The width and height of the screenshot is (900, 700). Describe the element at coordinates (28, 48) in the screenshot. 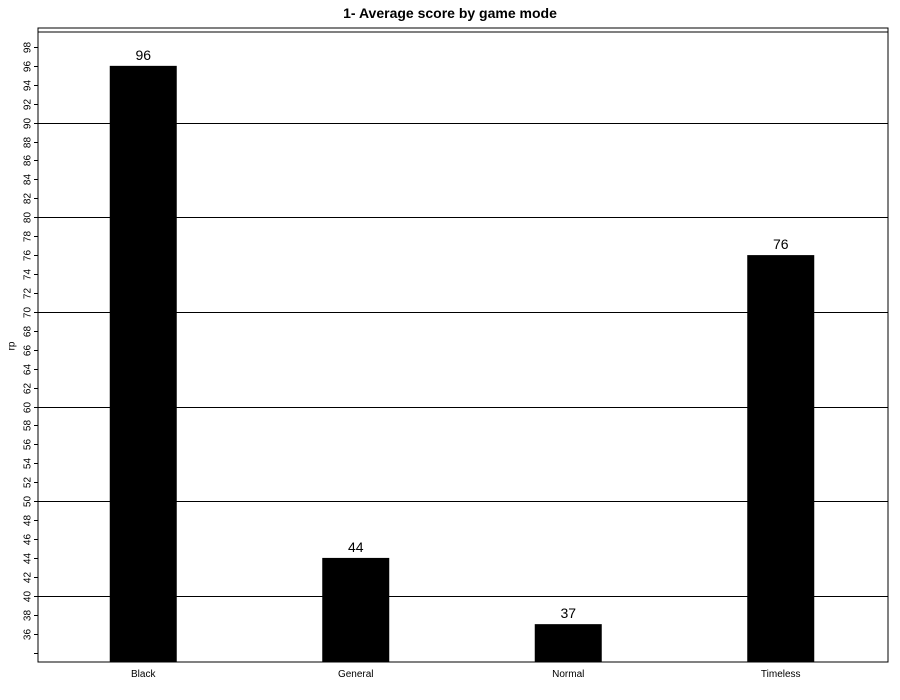

I see `y-tick-label-98: 98` at that location.